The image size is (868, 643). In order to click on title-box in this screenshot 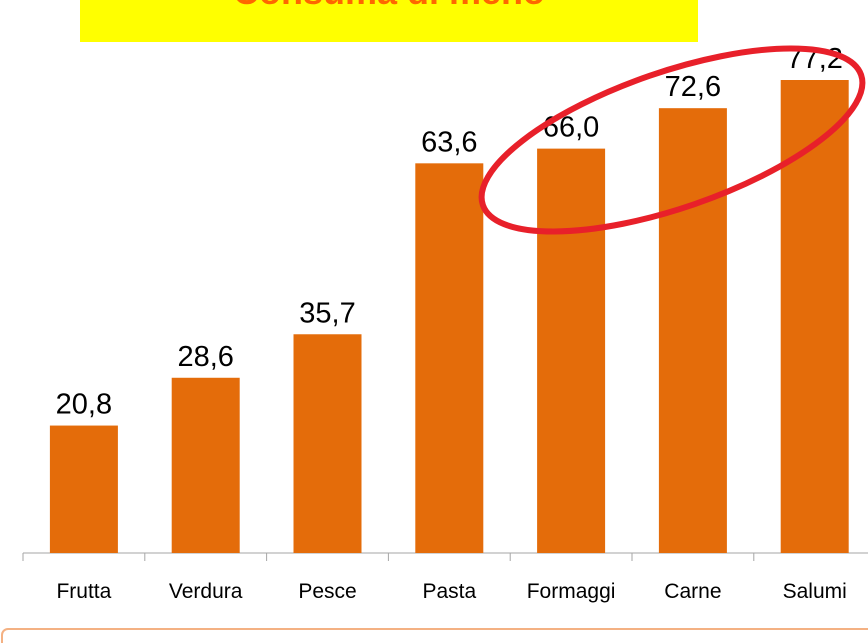, I will do `click(389, 21)`.